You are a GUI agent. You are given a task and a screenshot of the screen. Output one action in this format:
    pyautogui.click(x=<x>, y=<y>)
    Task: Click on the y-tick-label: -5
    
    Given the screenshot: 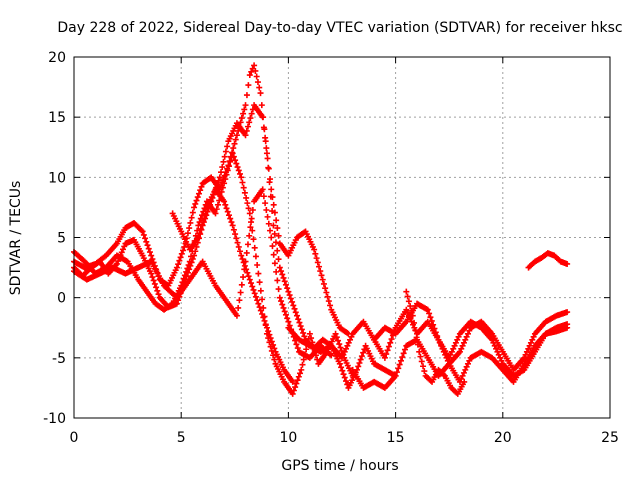 What is the action you would take?
    pyautogui.click(x=59, y=359)
    